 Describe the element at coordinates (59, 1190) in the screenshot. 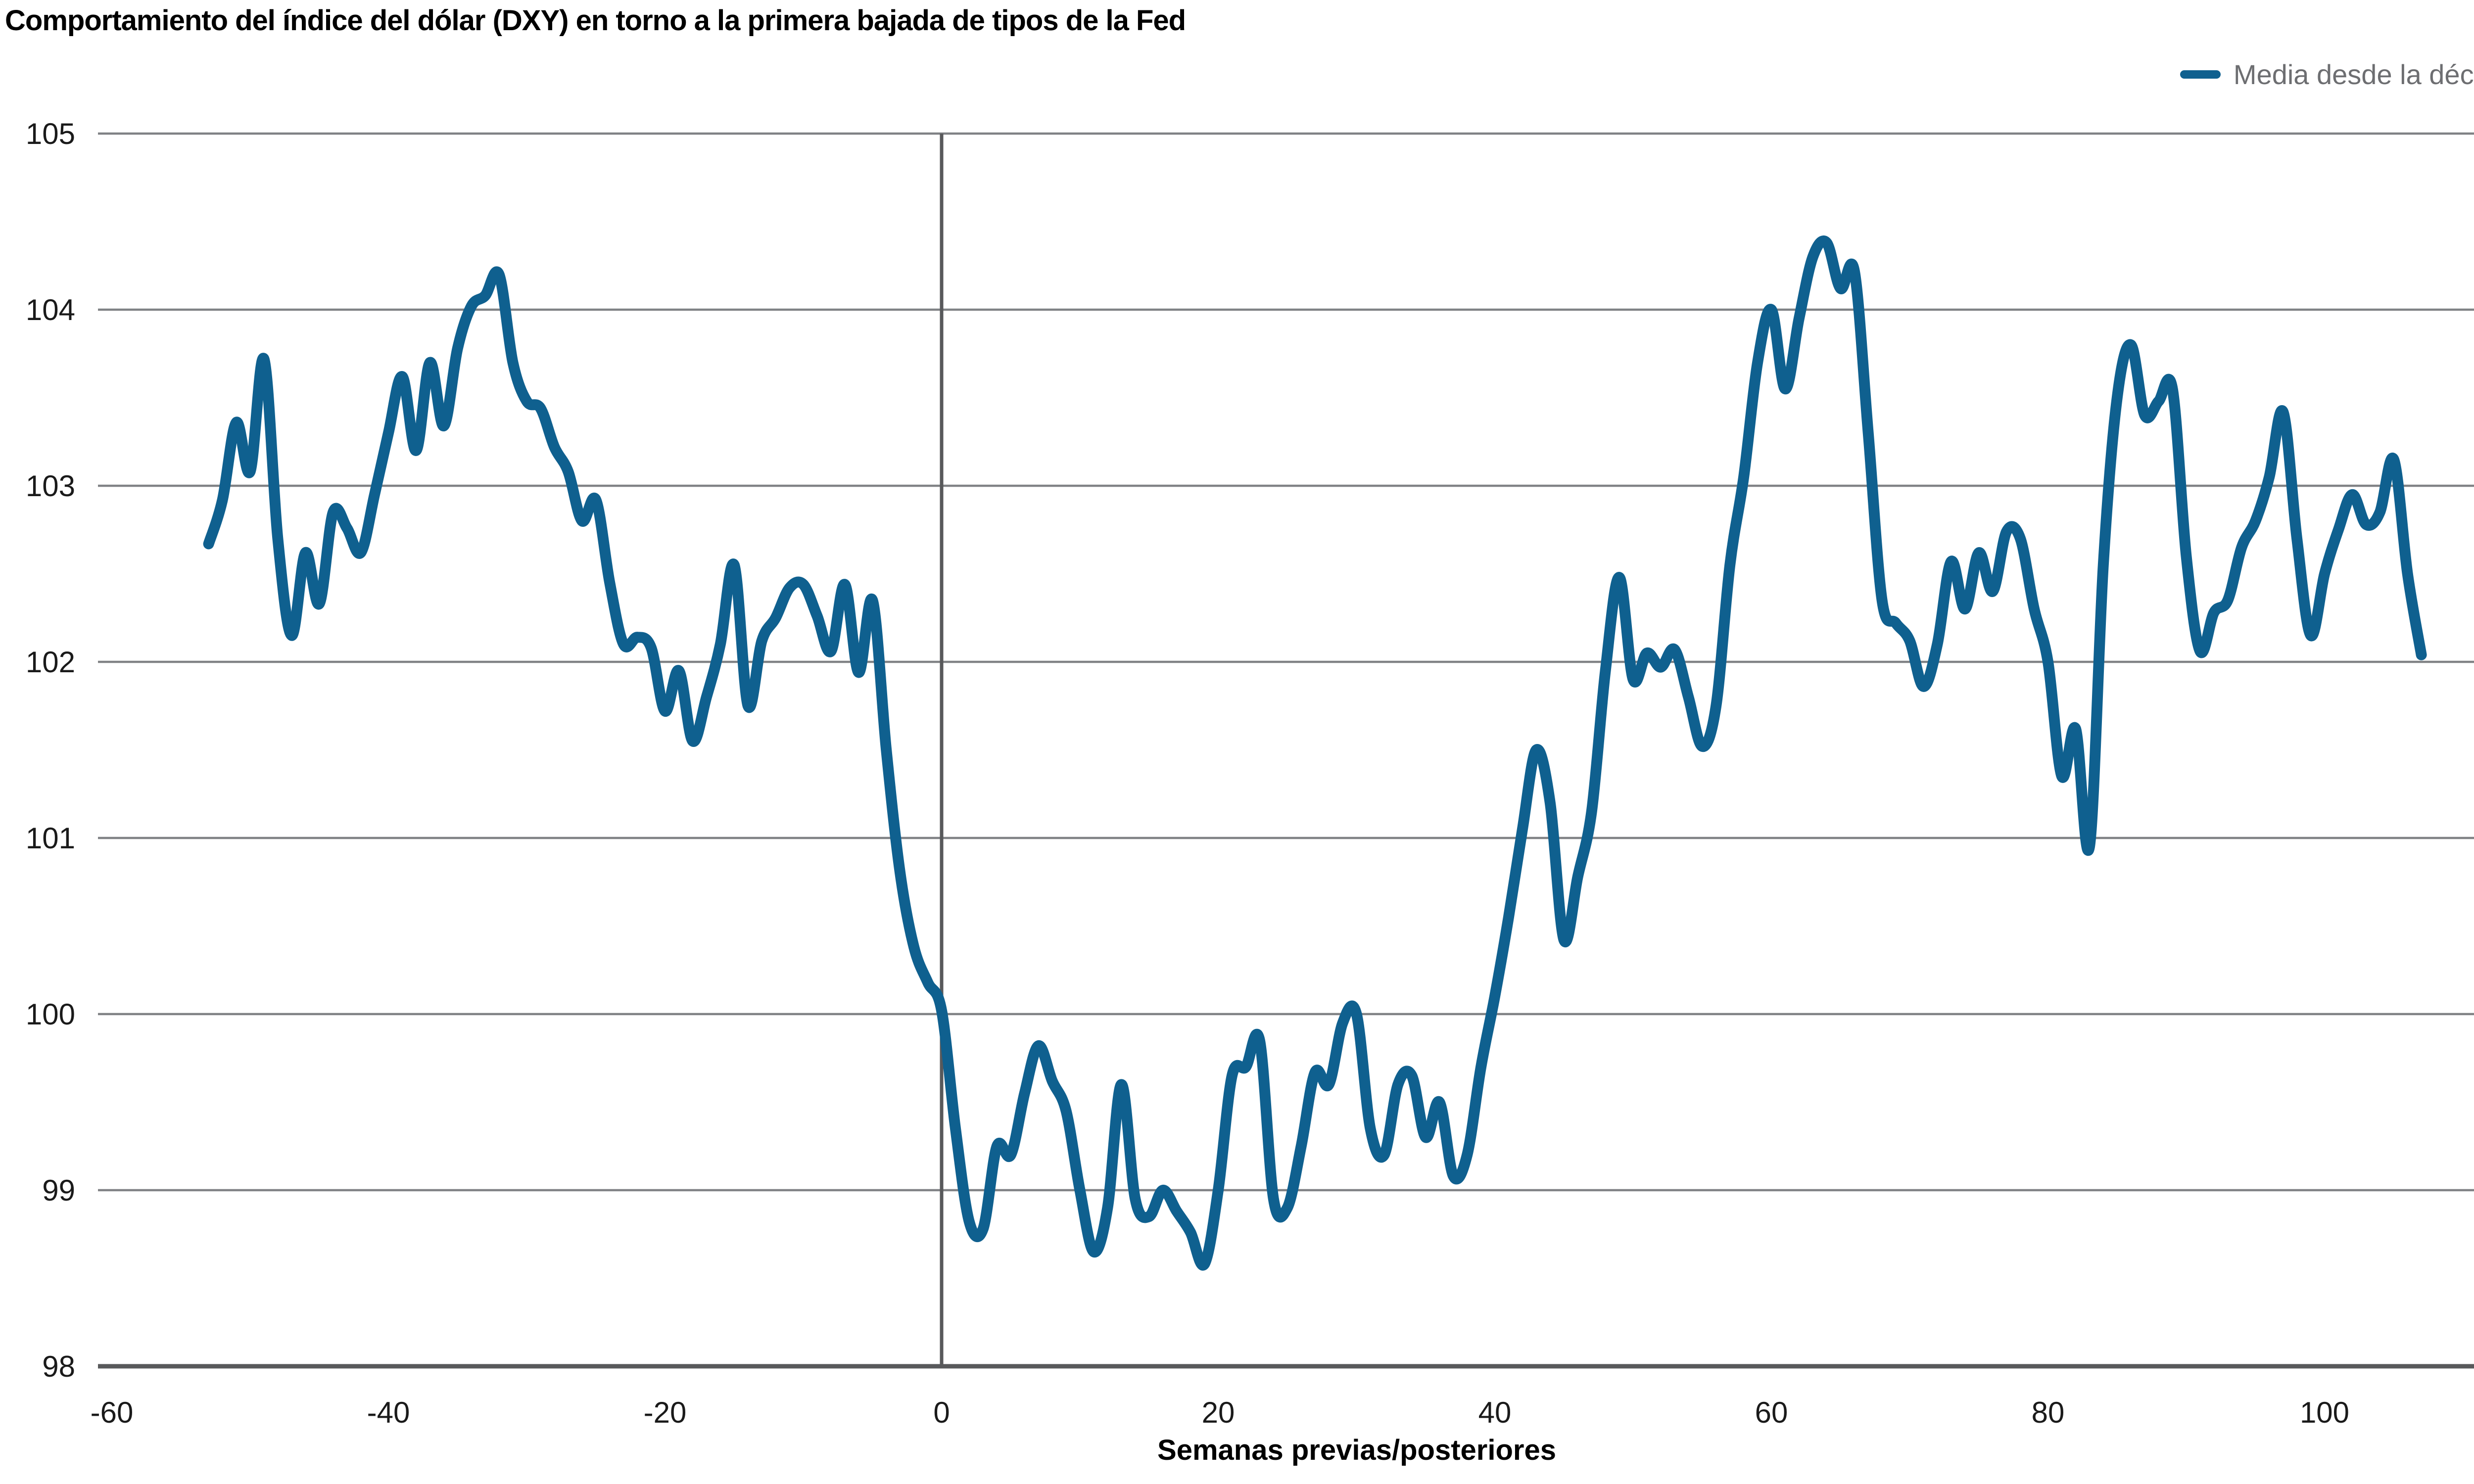

I see `y-tick-label-99: 99` at that location.